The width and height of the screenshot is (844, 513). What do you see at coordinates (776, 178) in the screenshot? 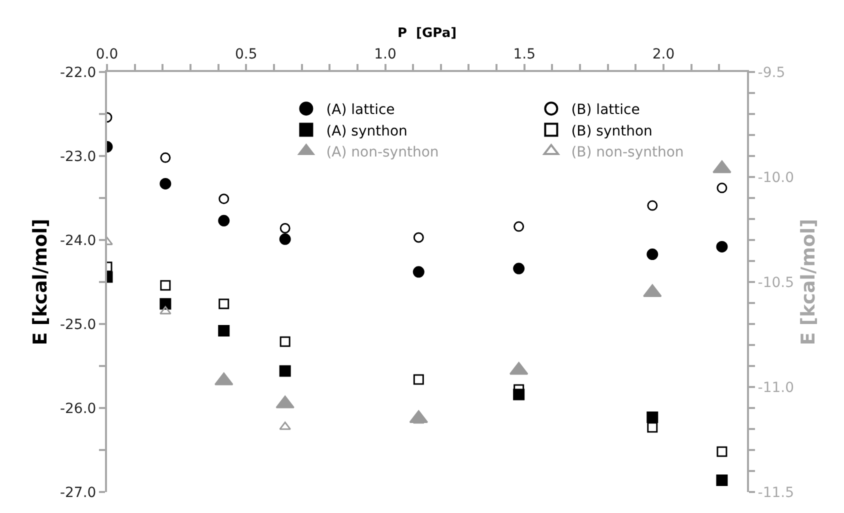
I see `y2-tick-label: -10.0` at bounding box center [776, 178].